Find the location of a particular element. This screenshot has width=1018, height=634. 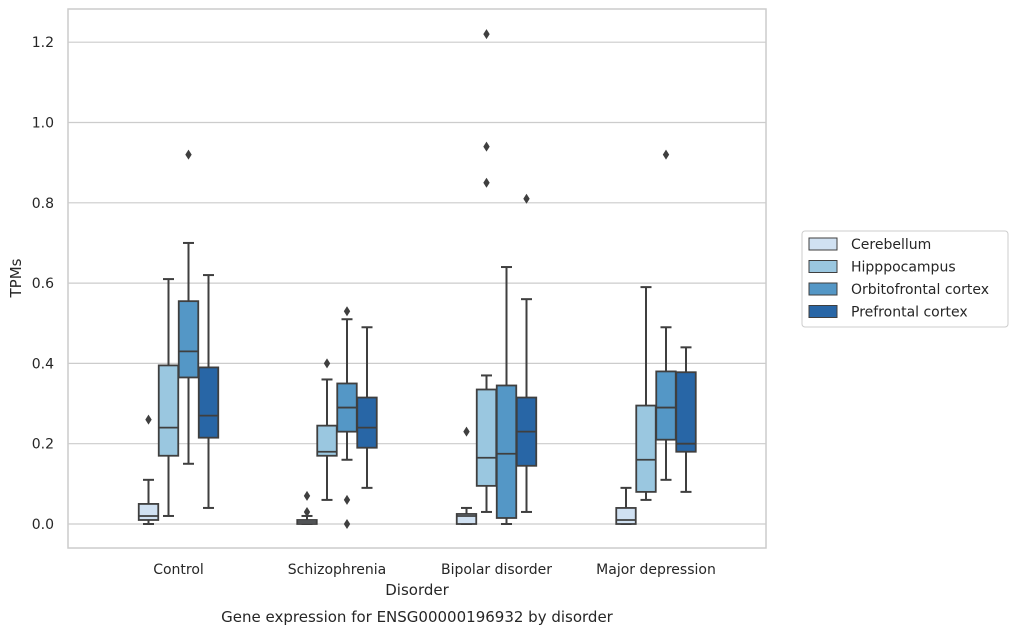

legend-frame is located at coordinates (905, 279).